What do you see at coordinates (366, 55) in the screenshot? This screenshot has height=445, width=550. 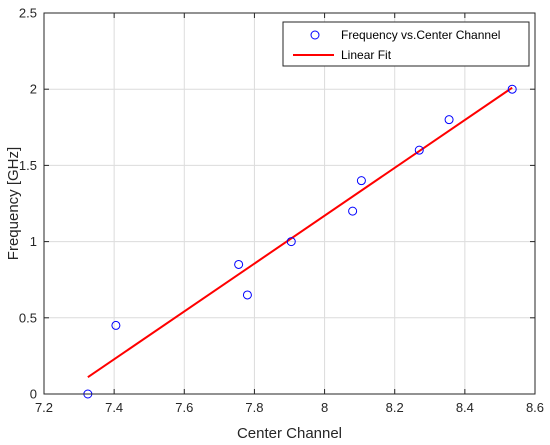 I see `legend-text-line: Linear Fit` at bounding box center [366, 55].